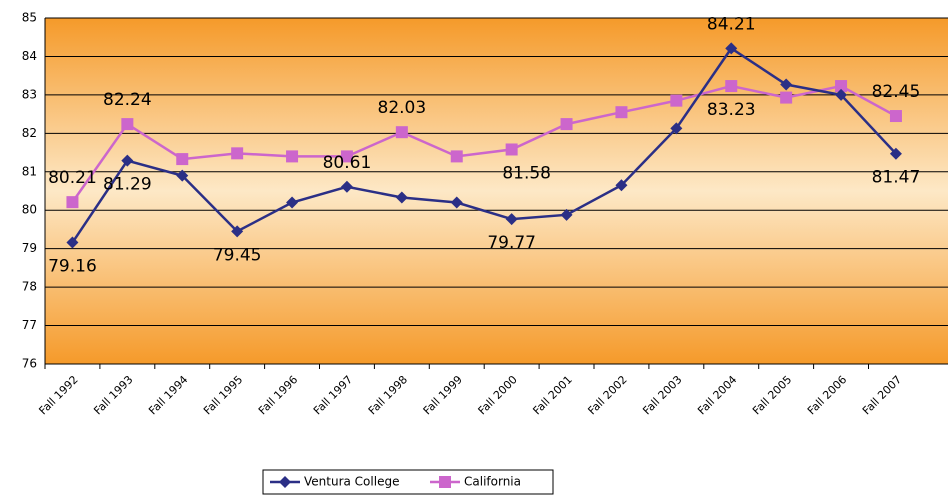 This screenshot has width=950, height=498. Describe the element at coordinates (492, 482) in the screenshot. I see `legend-label: California` at that location.